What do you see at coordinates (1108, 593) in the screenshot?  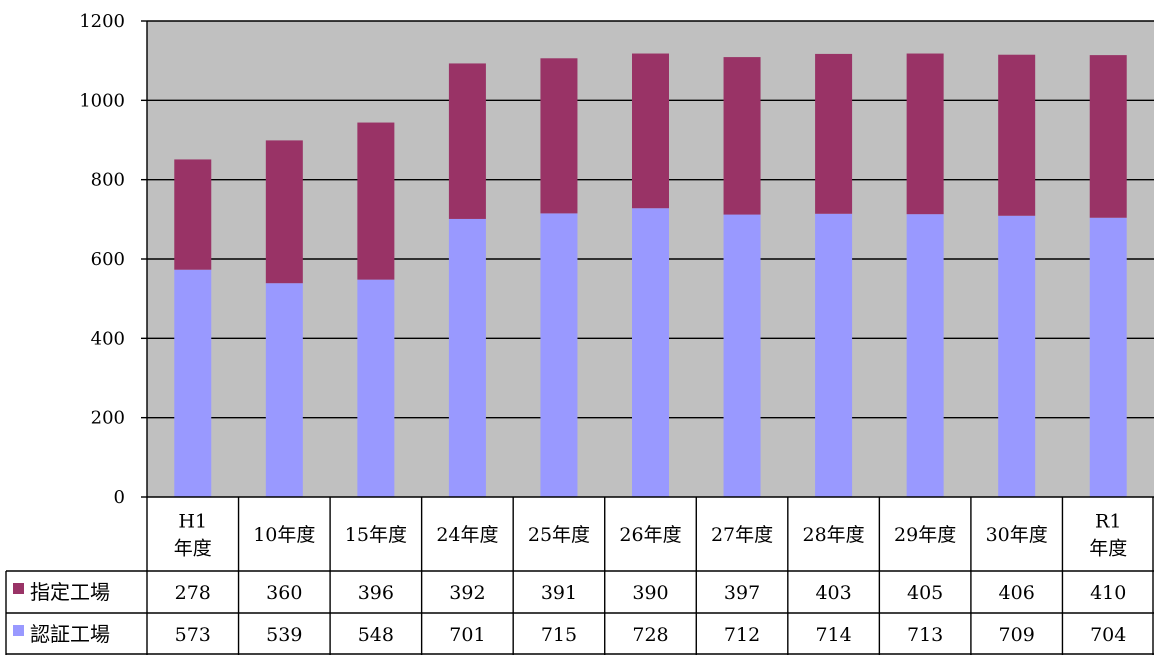 I see `table-cell-value: 410` at bounding box center [1108, 593].